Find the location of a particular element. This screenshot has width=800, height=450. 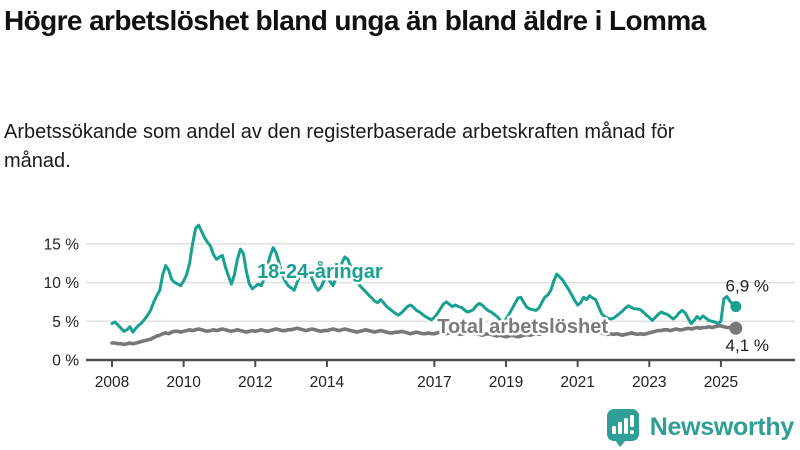

y-tick-label: 0 % is located at coordinates (65, 361).